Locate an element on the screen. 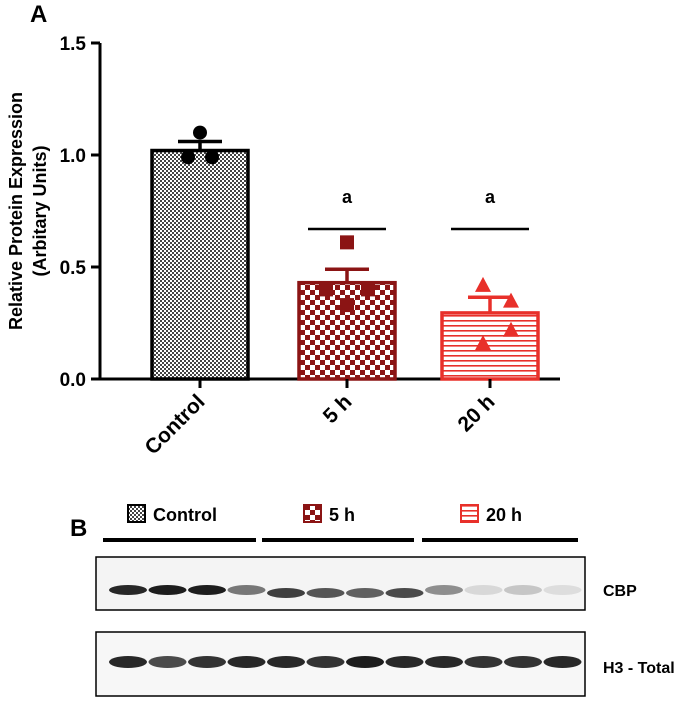 The width and height of the screenshot is (685, 702). legend-label: 5 h is located at coordinates (342, 515).